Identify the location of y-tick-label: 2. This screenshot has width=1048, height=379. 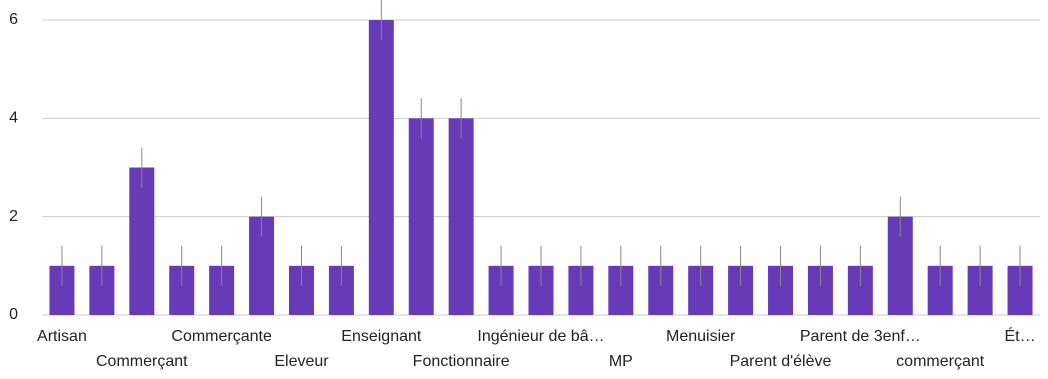
(13, 216).